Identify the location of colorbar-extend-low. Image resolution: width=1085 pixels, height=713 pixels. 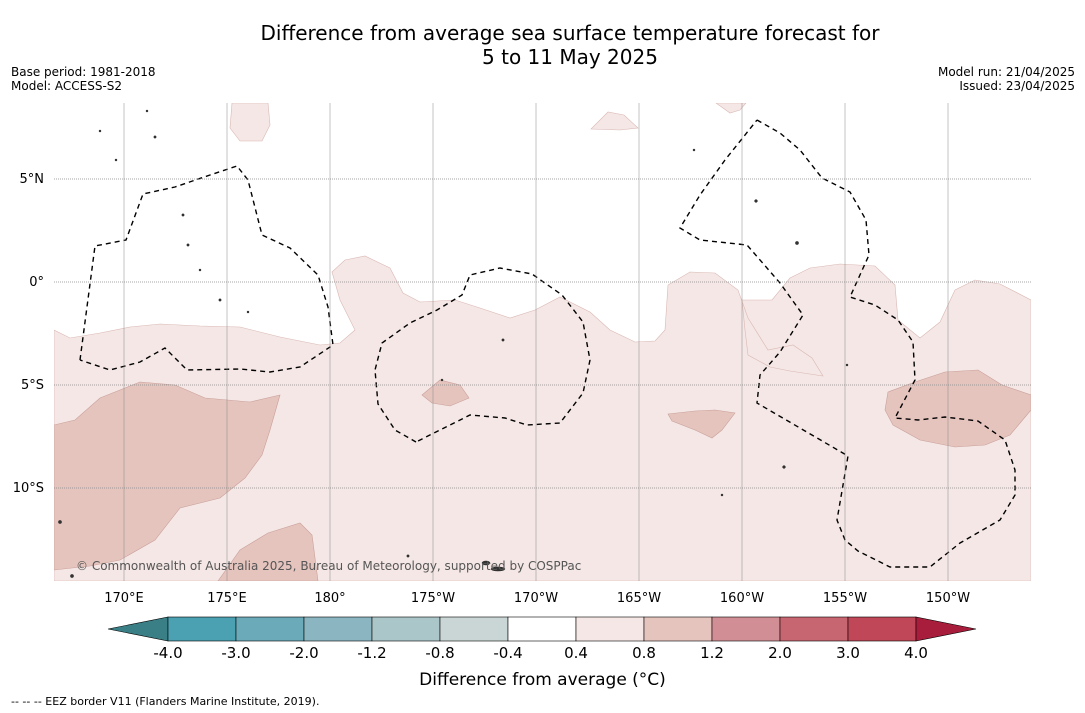
(138, 629).